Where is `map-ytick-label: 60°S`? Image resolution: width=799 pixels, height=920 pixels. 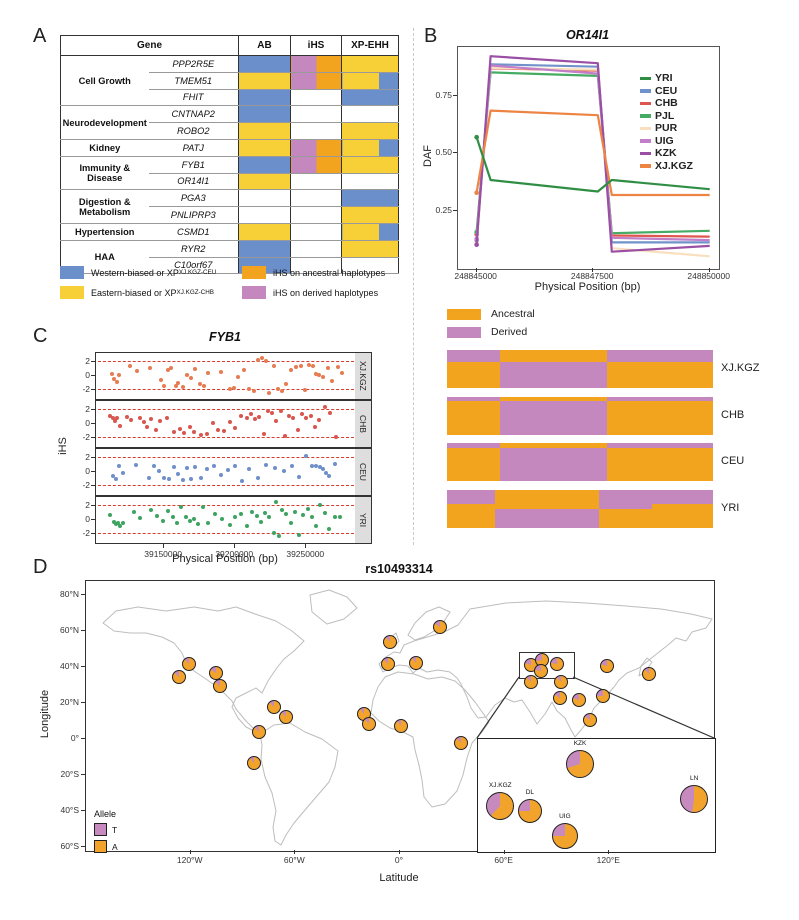
map-ytick-label: 60°S is located at coordinates (69, 846).